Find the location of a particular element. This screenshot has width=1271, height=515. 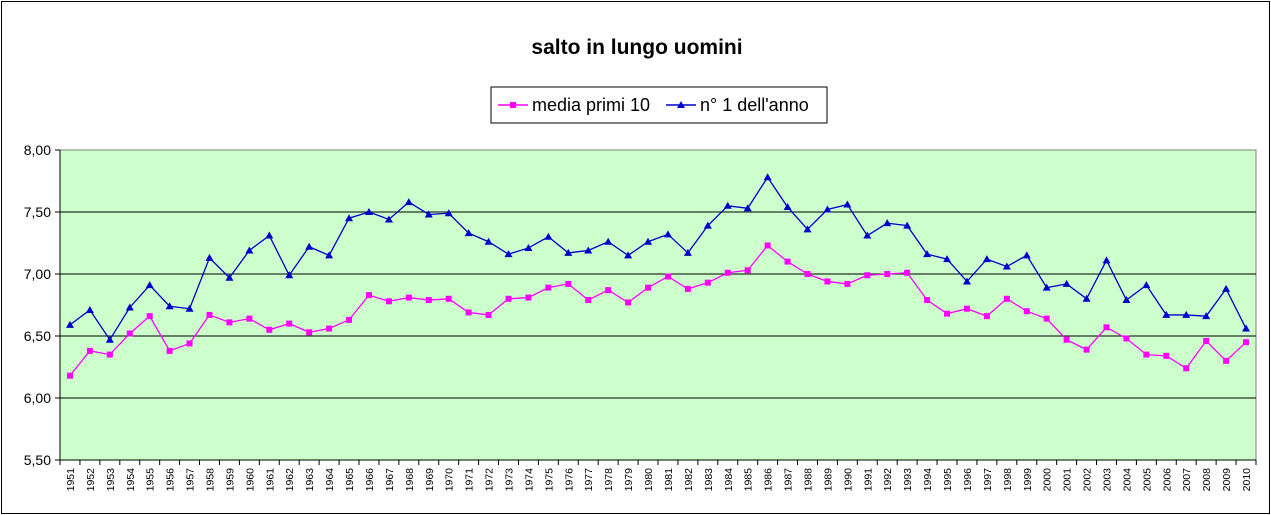

x-tick-label: 2009 is located at coordinates (1227, 480).